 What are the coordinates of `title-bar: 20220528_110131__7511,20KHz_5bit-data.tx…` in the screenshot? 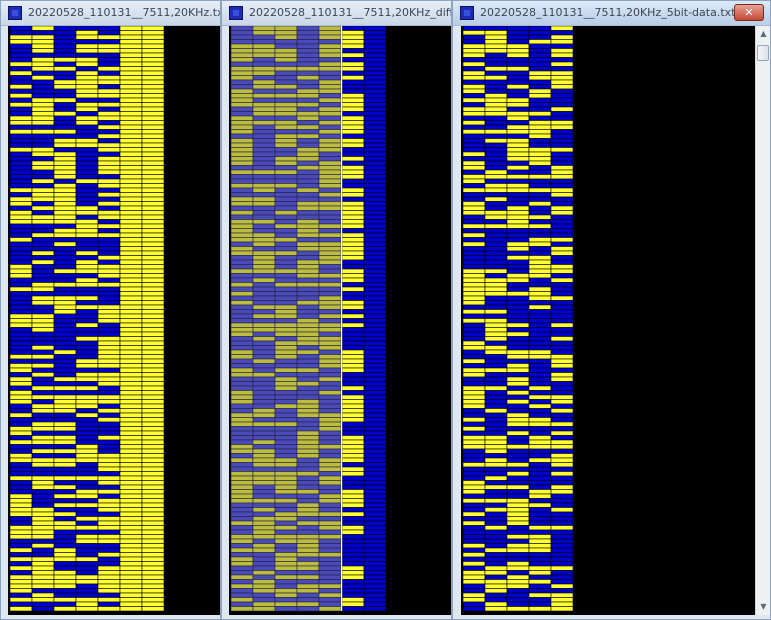 It's located at (611, 13).